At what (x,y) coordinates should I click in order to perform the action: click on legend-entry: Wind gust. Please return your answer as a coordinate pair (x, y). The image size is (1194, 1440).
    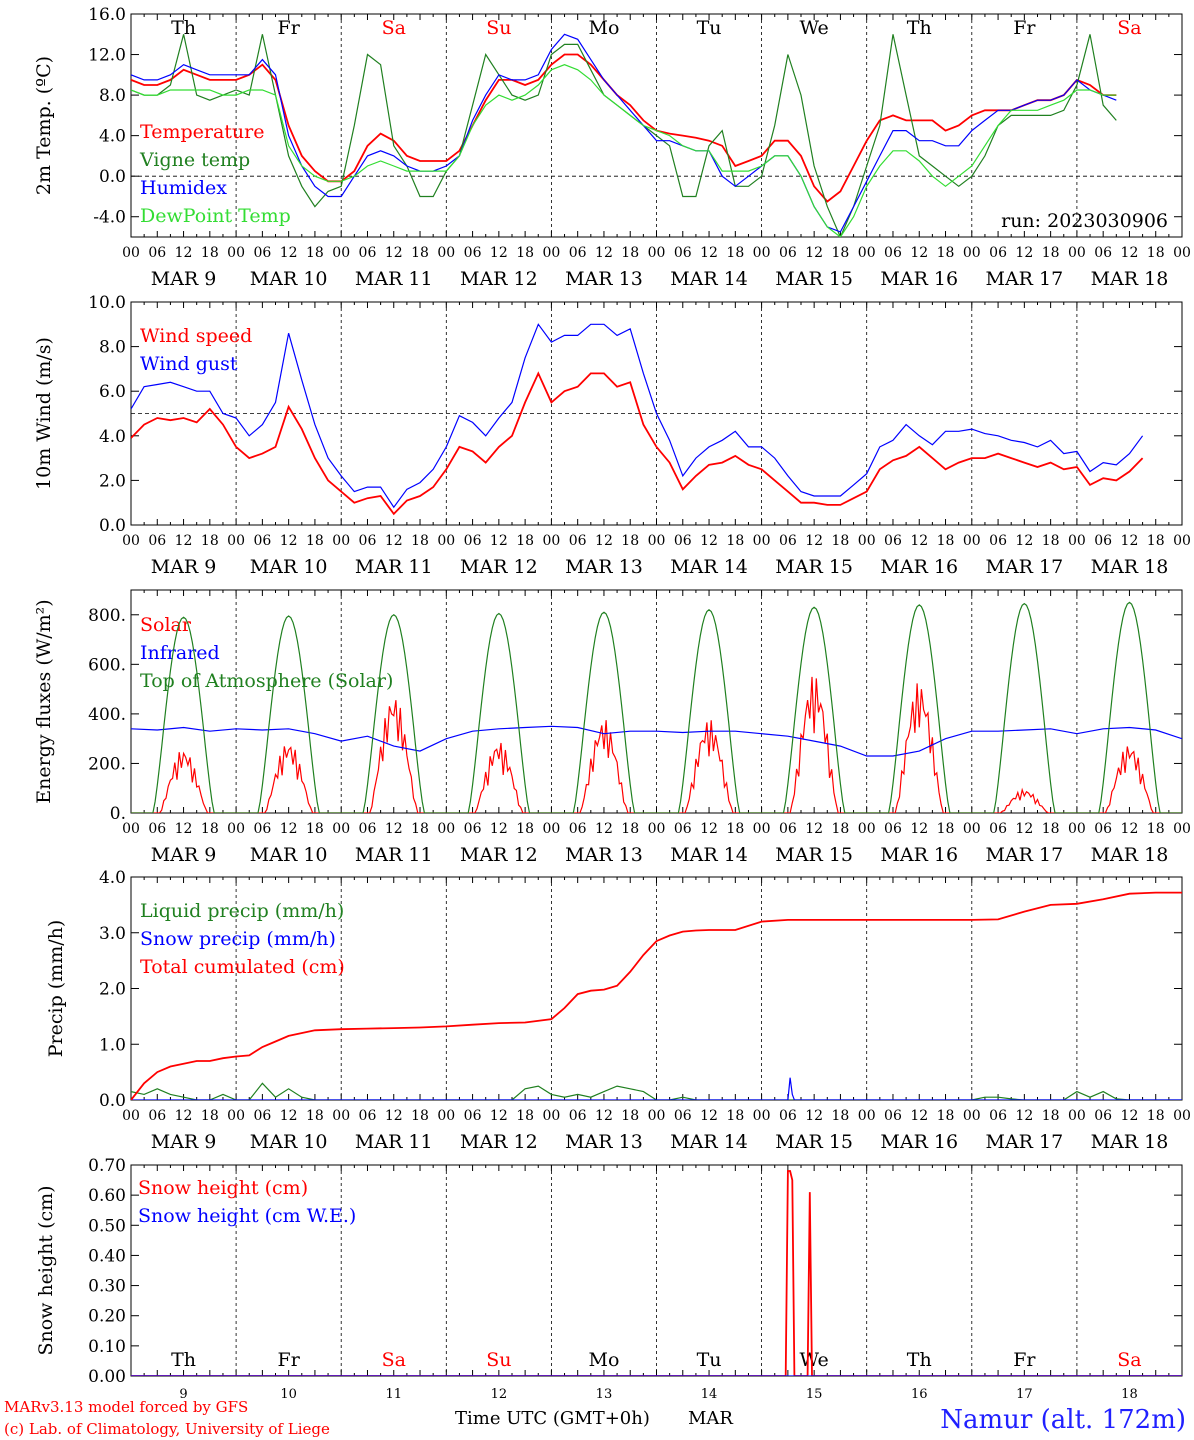
    Looking at the image, I should click on (189, 364).